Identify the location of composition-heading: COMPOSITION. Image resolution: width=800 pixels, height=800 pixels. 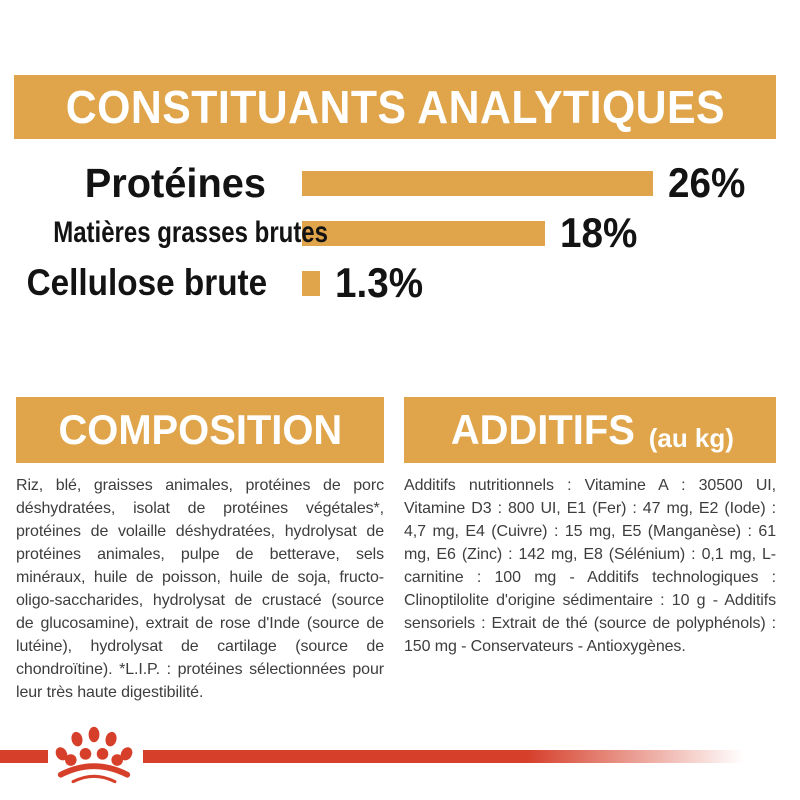
(200, 429).